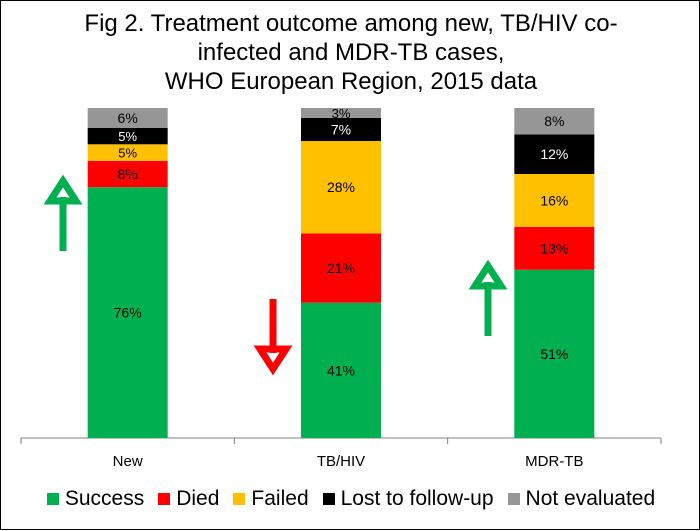 Image resolution: width=700 pixels, height=531 pixels. I want to click on legend-item-not-evaluated: Not evaluated, so click(581, 499).